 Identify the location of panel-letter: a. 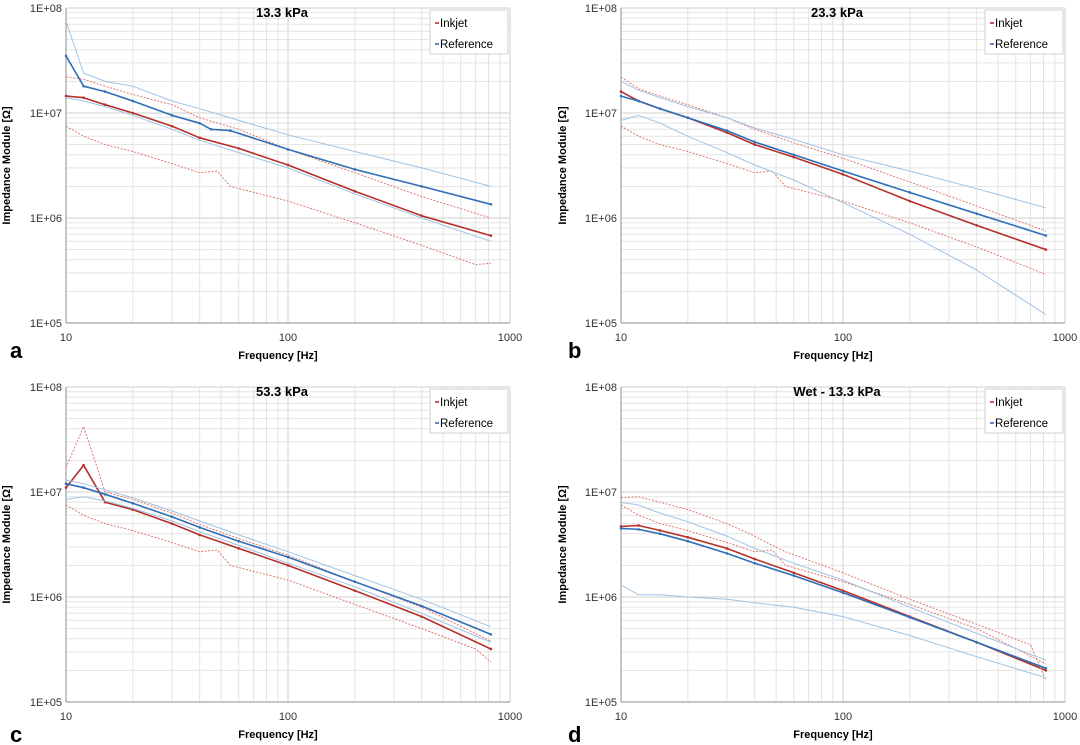
(16, 350).